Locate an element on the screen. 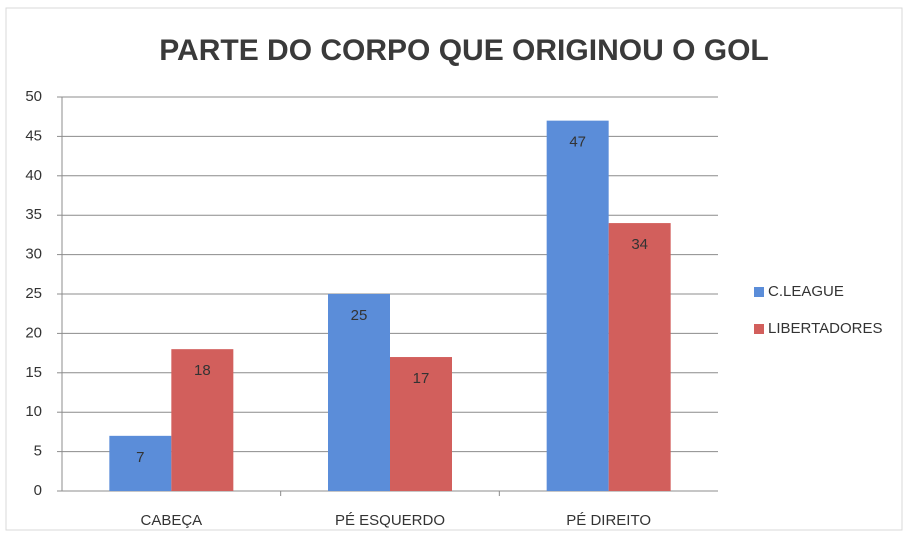 The image size is (908, 537). data-label: 17 is located at coordinates (421, 378).